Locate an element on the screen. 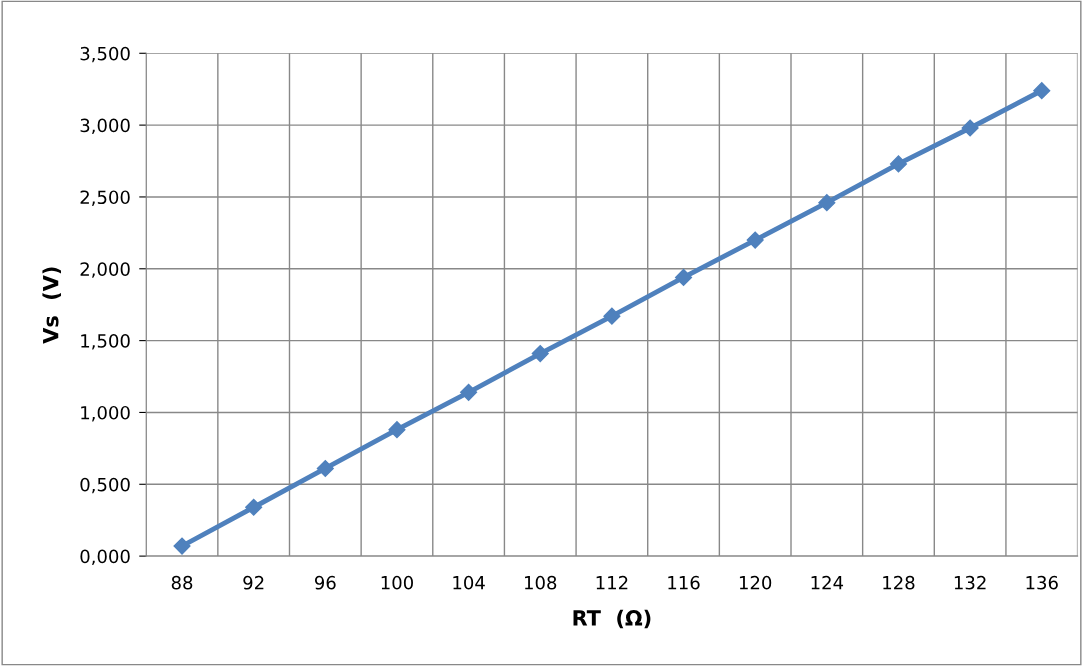 The width and height of the screenshot is (1083, 666). y-tick-label: 2,000 is located at coordinates (105, 270).